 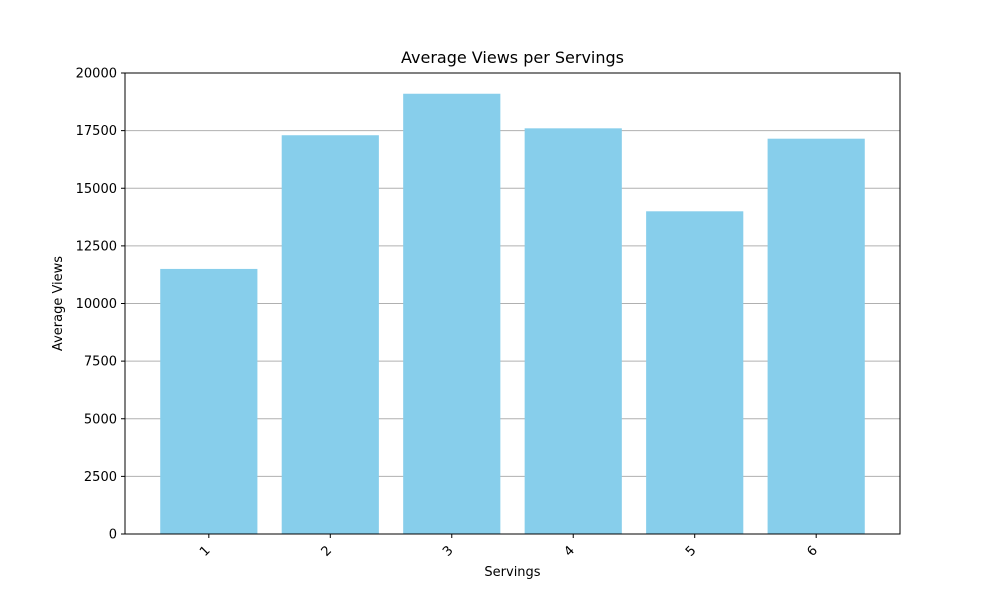 I want to click on chart-title: Average Views per Servings, so click(x=512, y=57).